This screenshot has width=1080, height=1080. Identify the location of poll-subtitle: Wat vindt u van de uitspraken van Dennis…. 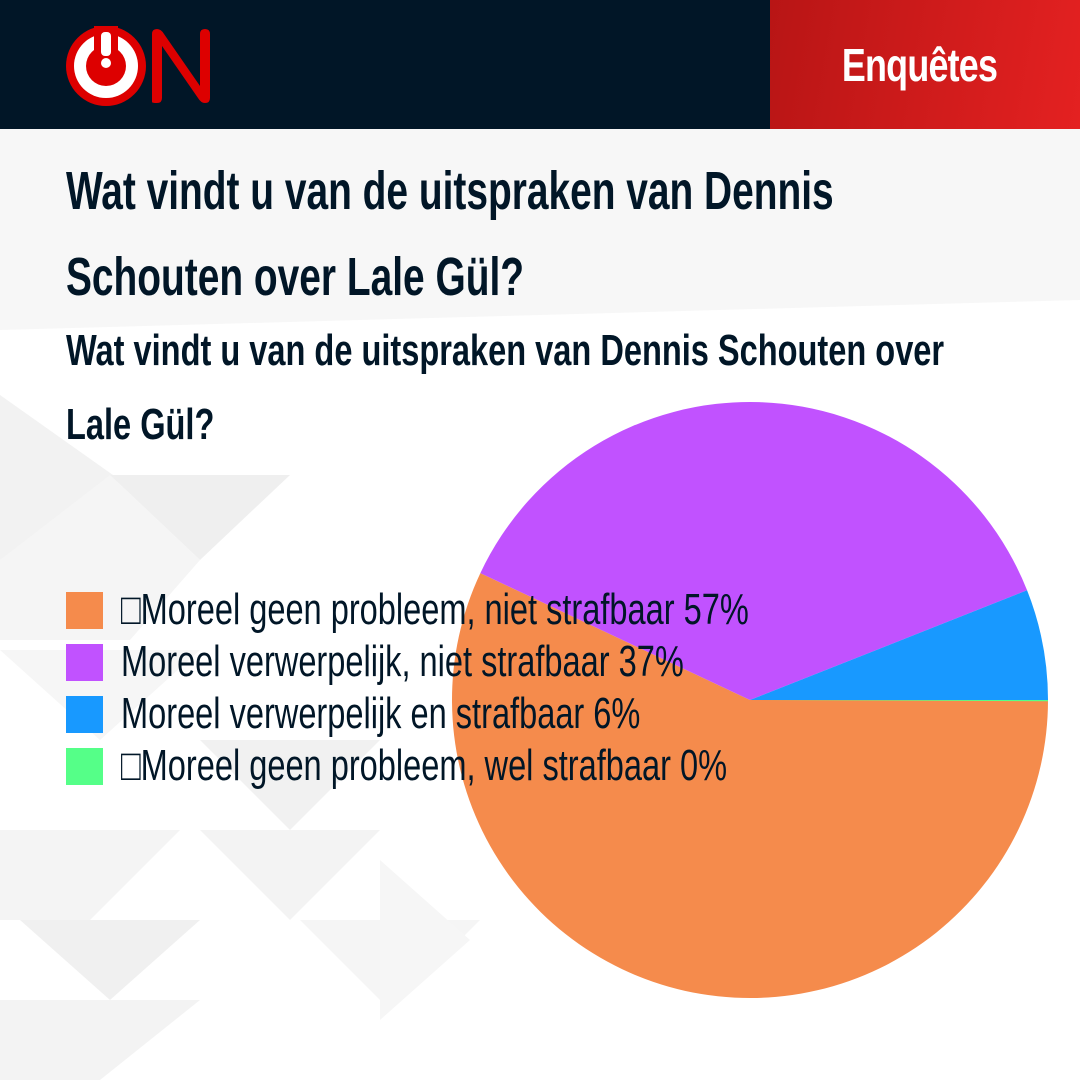
(573, 388).